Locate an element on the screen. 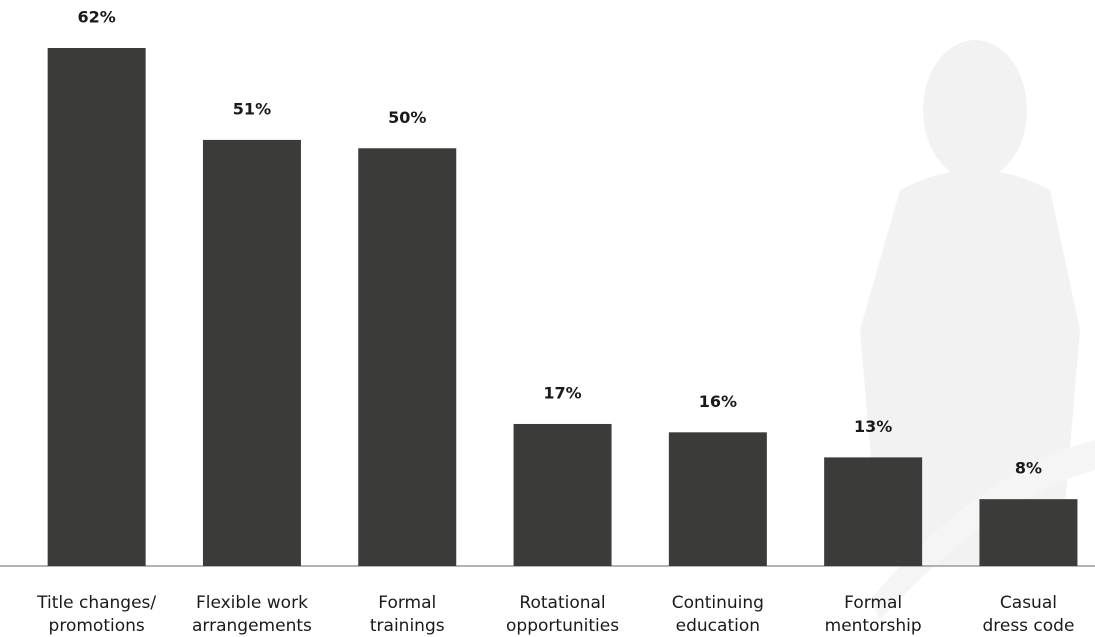 This screenshot has width=1095, height=637. x-tick-label: Continuing is located at coordinates (718, 603).